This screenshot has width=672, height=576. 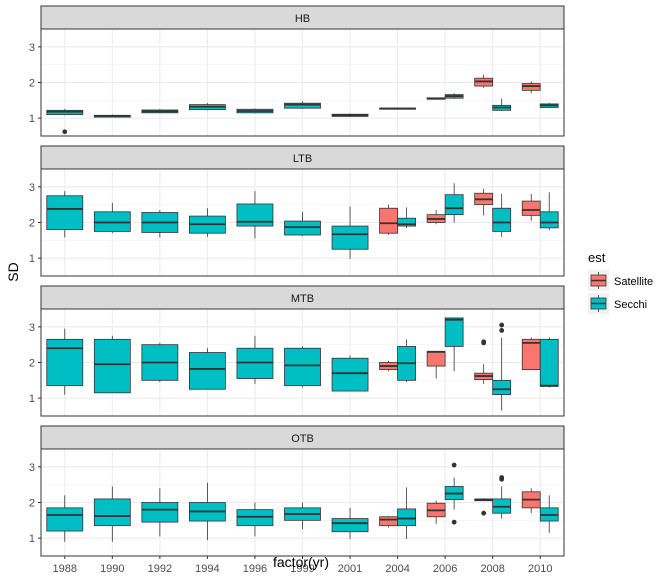 What do you see at coordinates (302, 299) in the screenshot?
I see `facet-strip-label: MTB` at bounding box center [302, 299].